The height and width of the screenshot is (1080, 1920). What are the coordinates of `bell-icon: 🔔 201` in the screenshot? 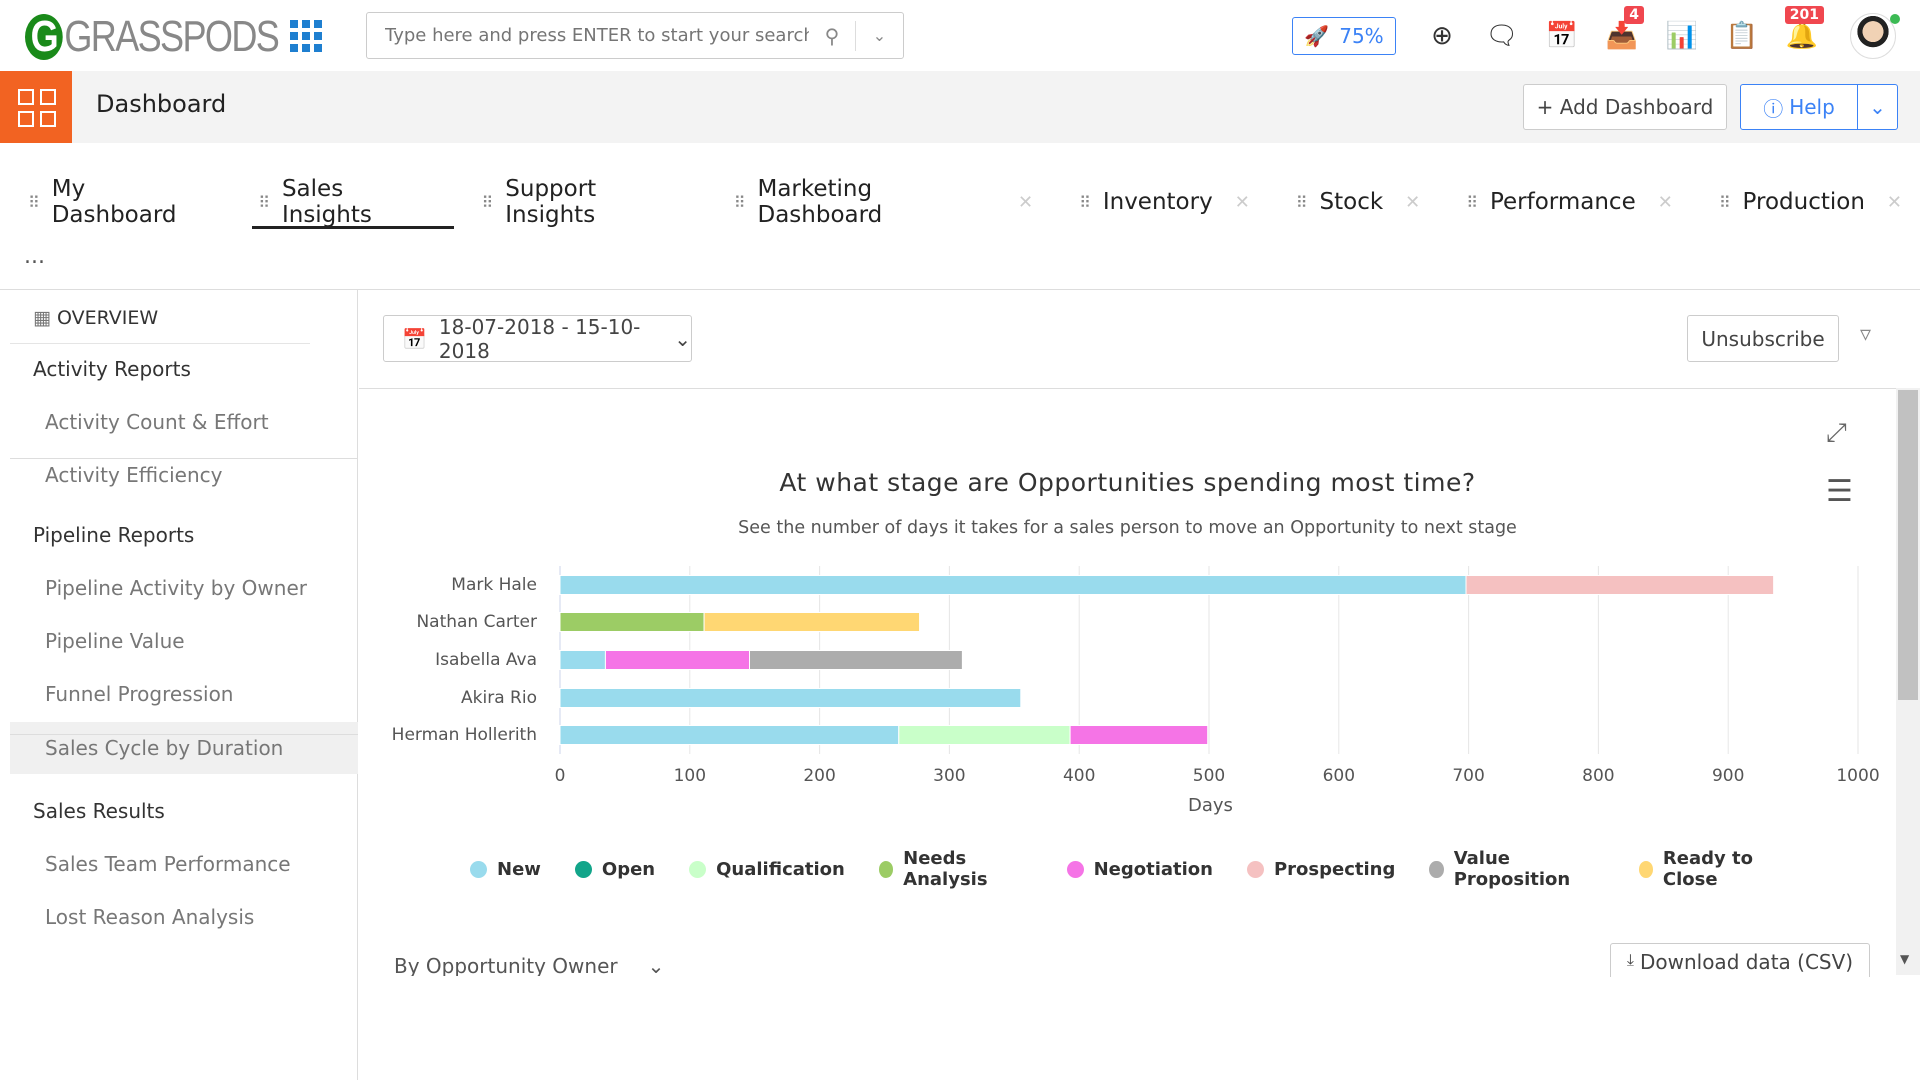 It's located at (1804, 30).